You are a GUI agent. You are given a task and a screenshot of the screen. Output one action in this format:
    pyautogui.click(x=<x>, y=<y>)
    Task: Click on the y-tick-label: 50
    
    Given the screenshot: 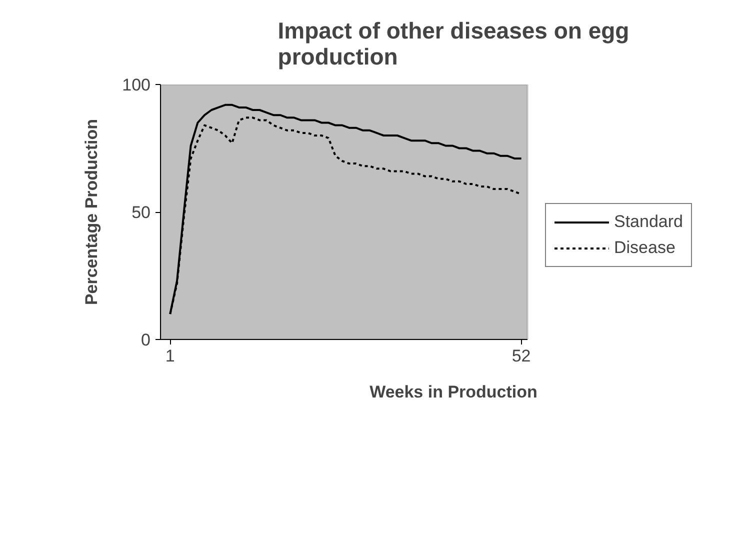 What is the action you would take?
    pyautogui.click(x=141, y=212)
    